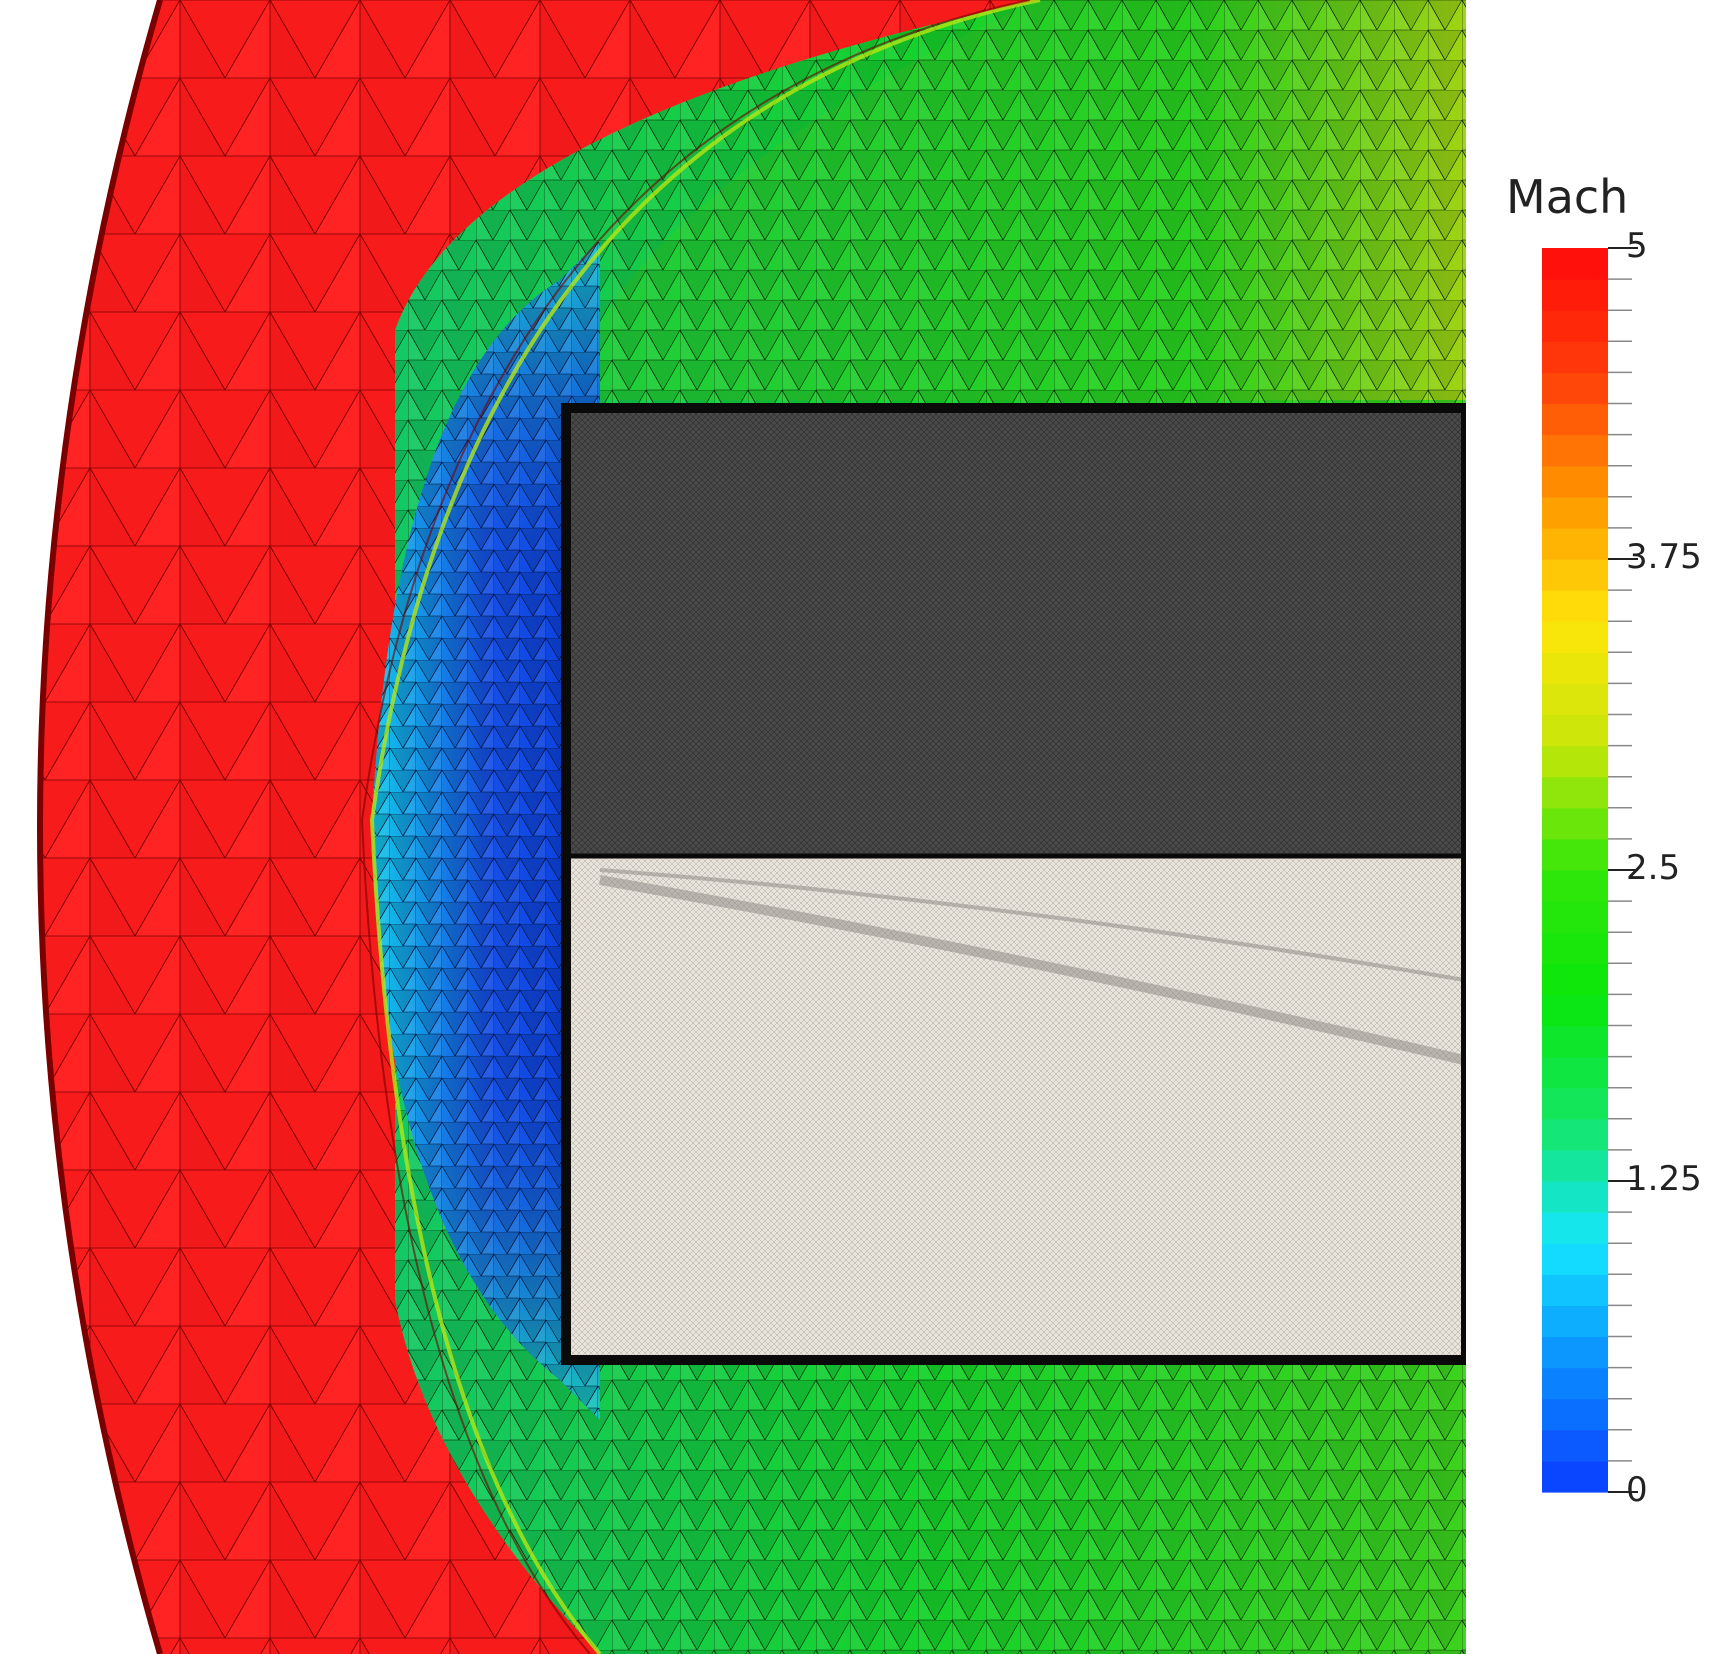 The height and width of the screenshot is (1654, 1722). Describe the element at coordinates (1664, 557) in the screenshot. I see `colorbar-tick-label: 3.75` at that location.